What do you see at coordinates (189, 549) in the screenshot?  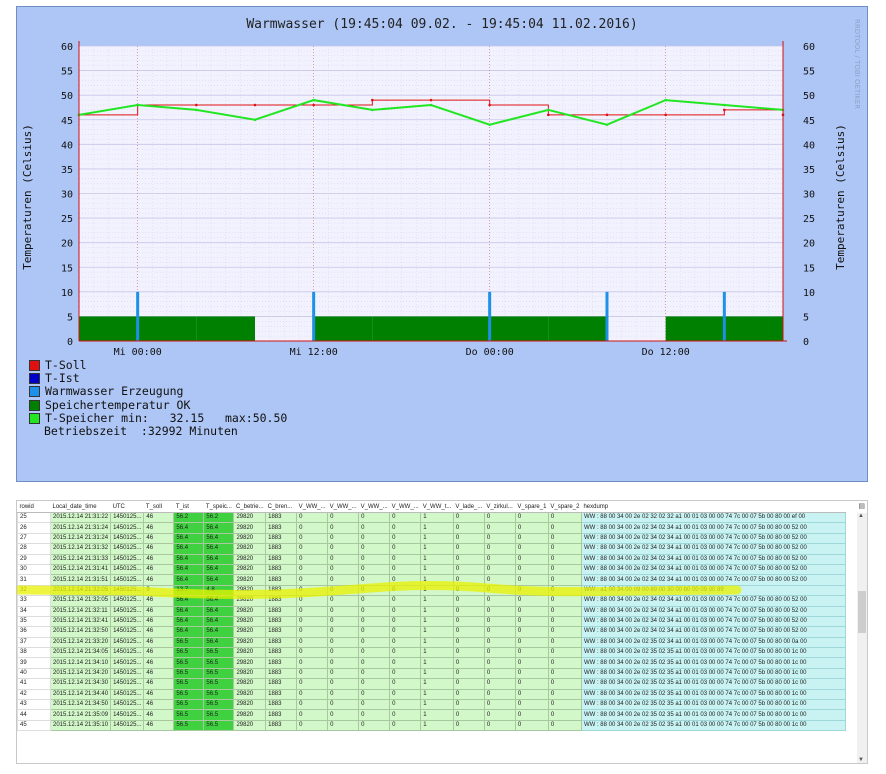 I see `table-cell: 56.4` at bounding box center [189, 549].